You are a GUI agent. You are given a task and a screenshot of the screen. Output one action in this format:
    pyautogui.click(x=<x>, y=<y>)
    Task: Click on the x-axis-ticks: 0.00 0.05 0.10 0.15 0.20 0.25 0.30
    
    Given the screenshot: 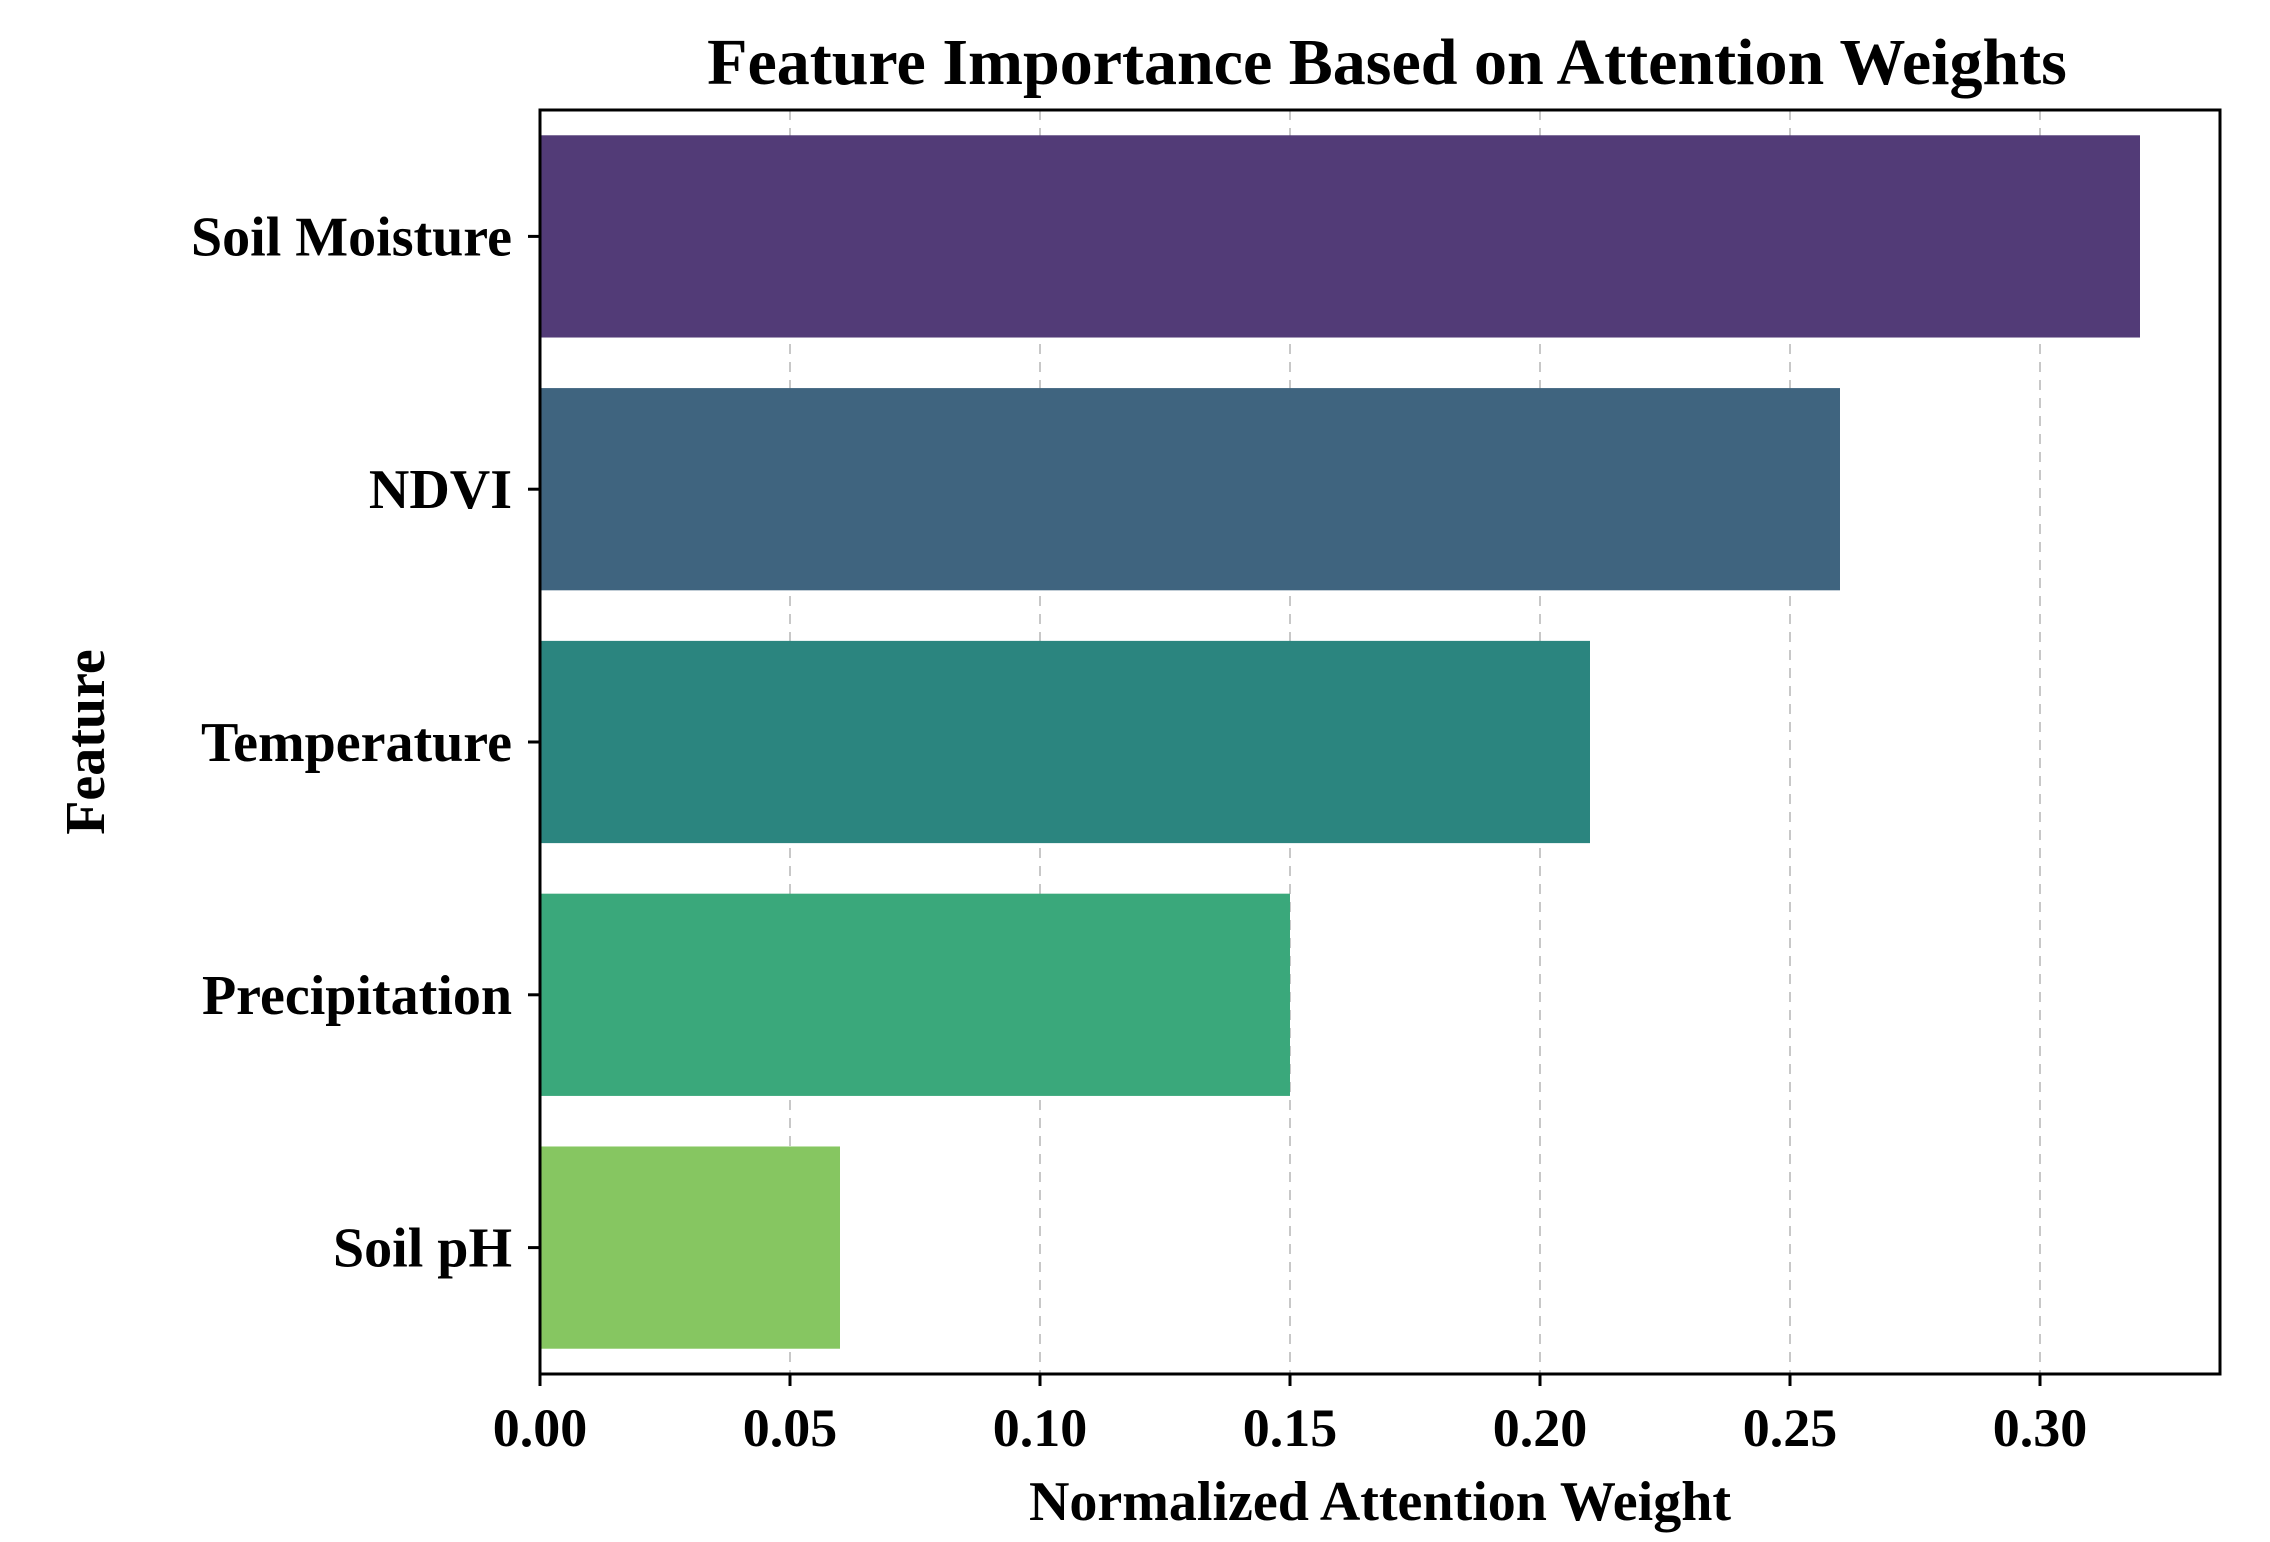 What is the action you would take?
    pyautogui.click(x=1290, y=1416)
    